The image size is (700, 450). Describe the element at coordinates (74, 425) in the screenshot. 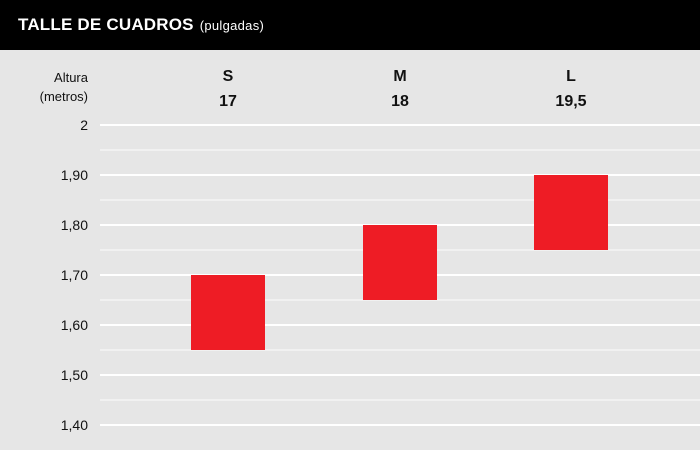

I see `y-tick-label: 1,40` at that location.